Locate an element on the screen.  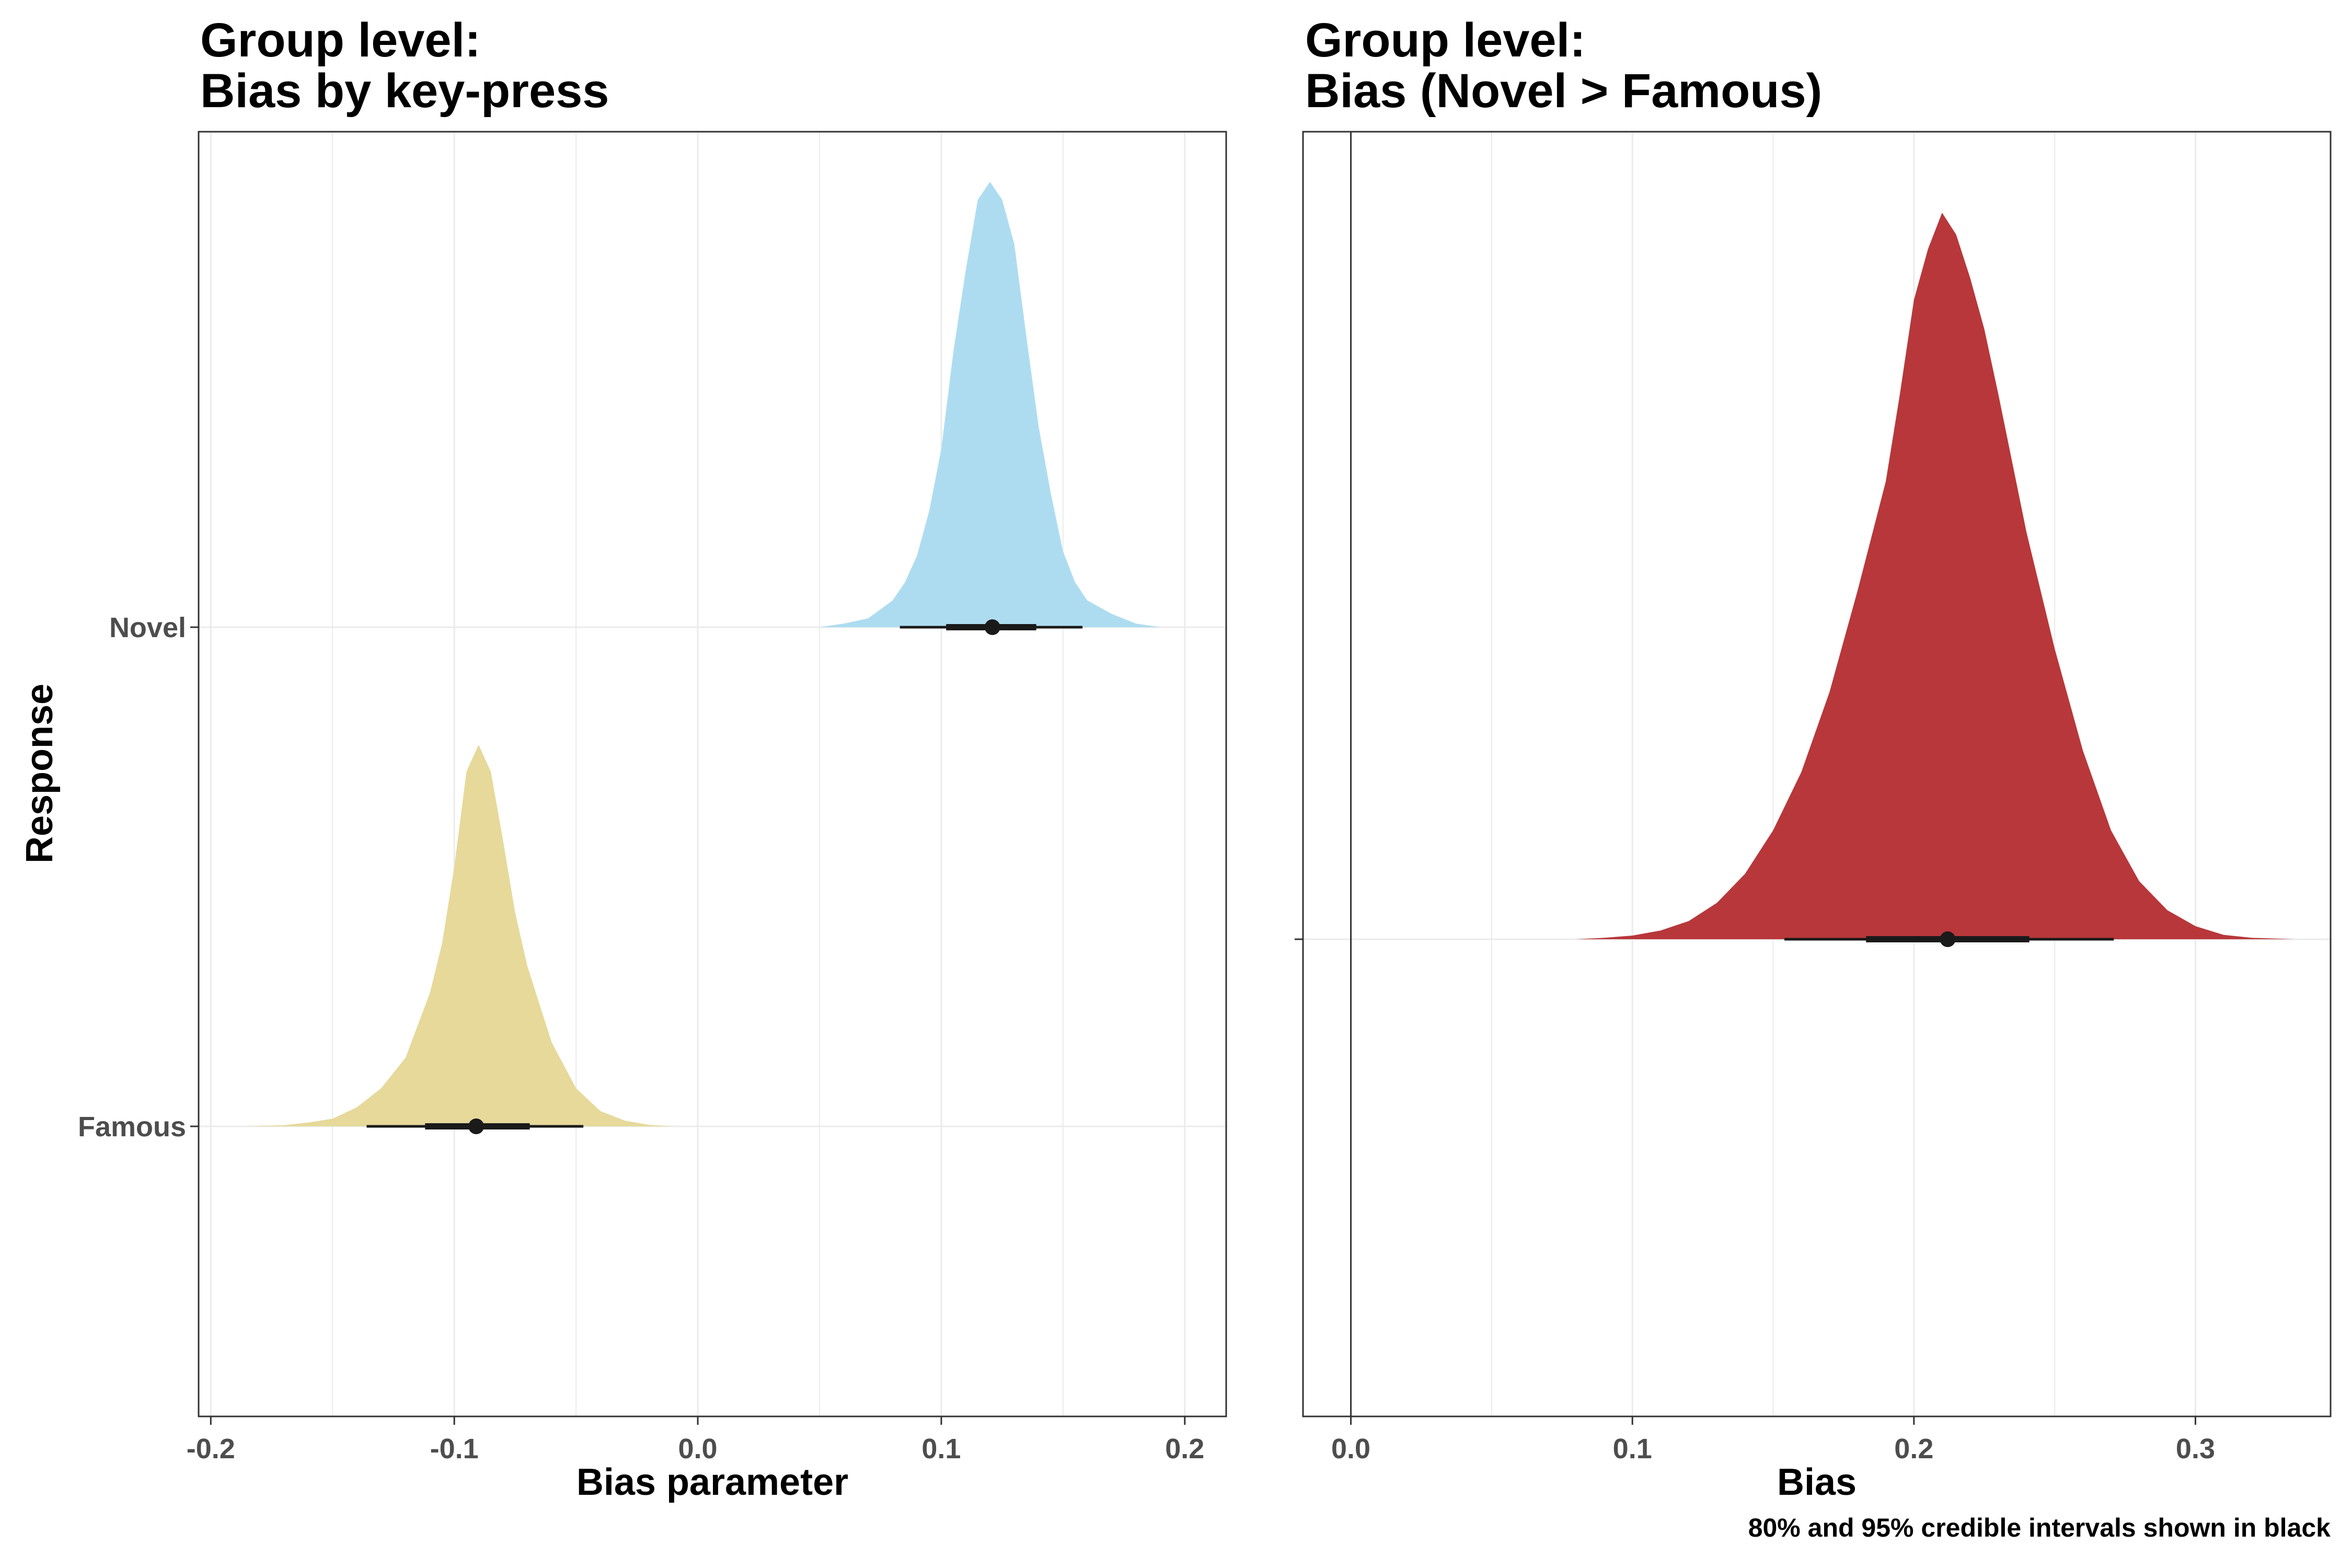
left-y-axis-title: Response is located at coordinates (40, 773).